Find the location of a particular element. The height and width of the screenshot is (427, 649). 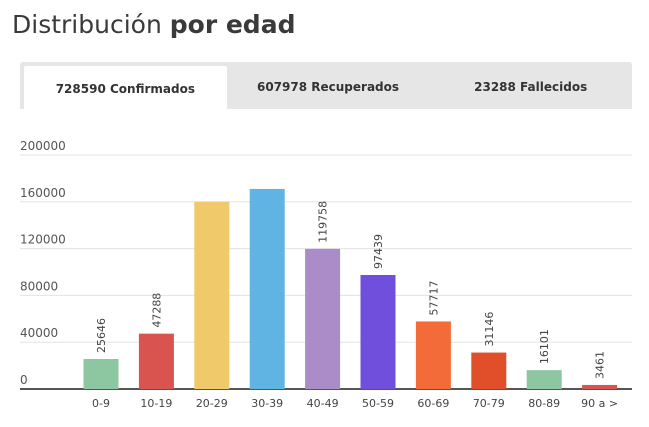

x-tick-label: 0-9 is located at coordinates (101, 403).